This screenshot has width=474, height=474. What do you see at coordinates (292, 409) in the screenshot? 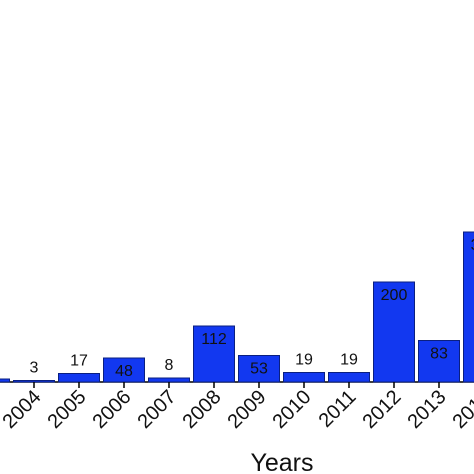
I see `x-tick-label: 2010` at bounding box center [292, 409].